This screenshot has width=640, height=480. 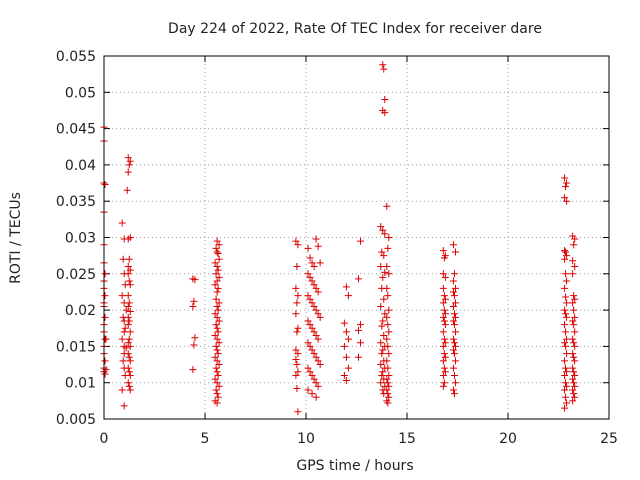 I want to click on y-tick-label: 0.04, so click(x=80, y=166).